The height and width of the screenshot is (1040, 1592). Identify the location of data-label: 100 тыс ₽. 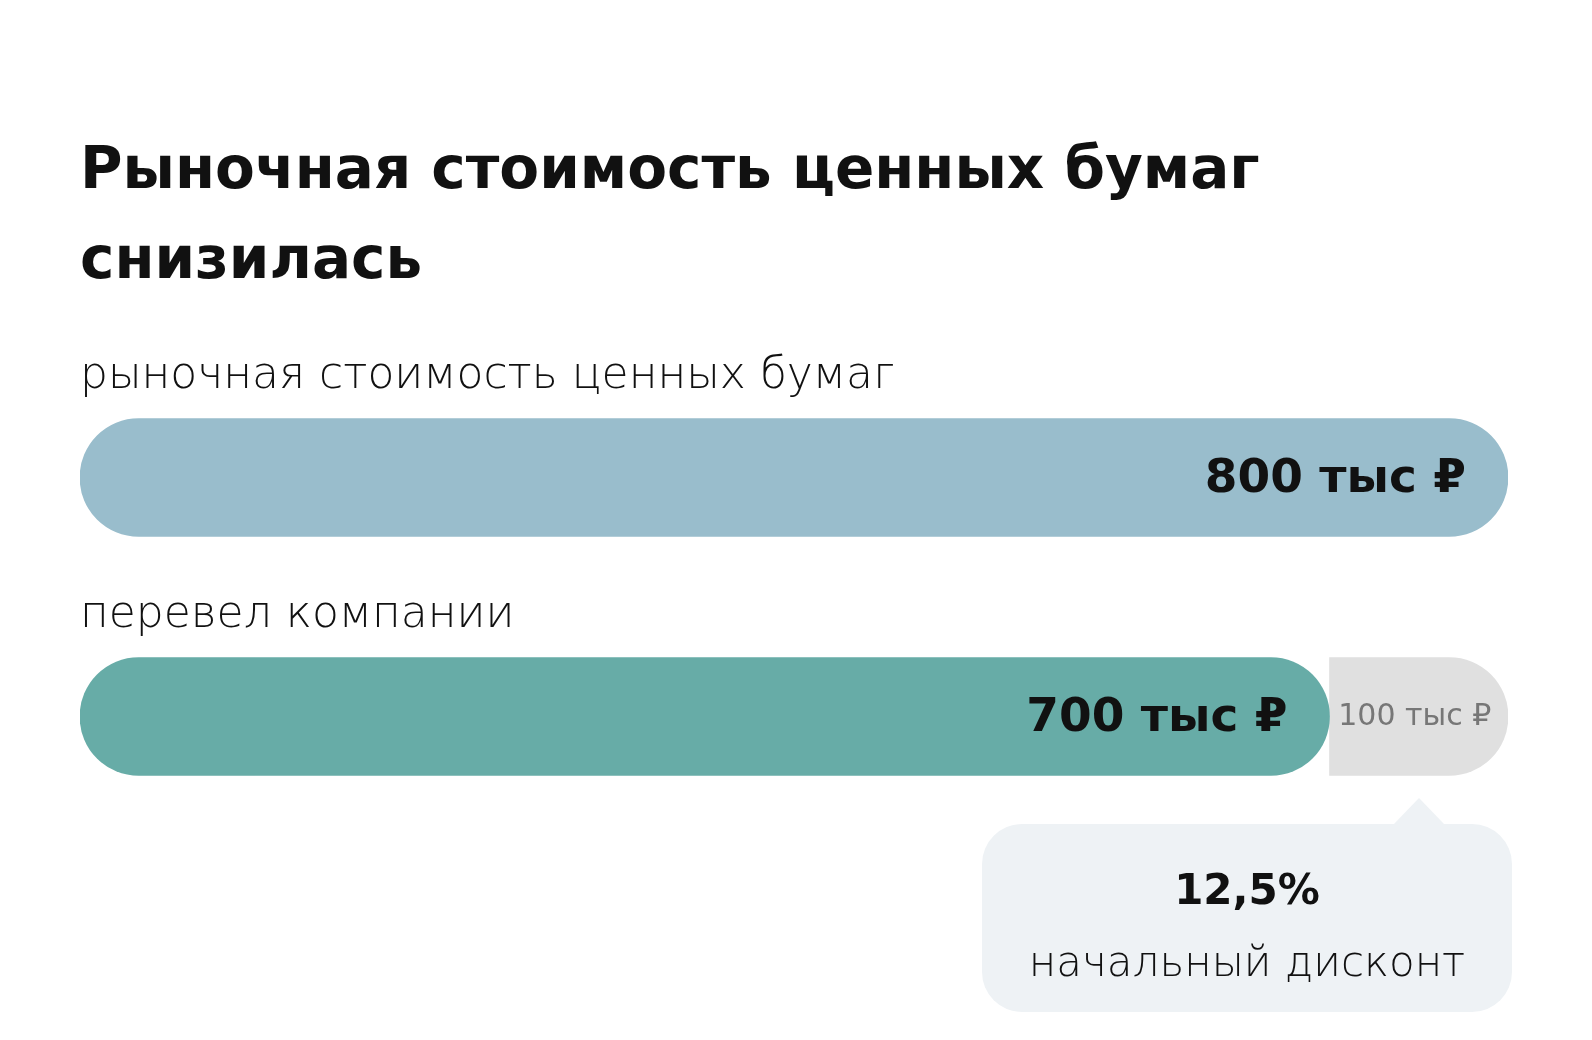
(1415, 715).